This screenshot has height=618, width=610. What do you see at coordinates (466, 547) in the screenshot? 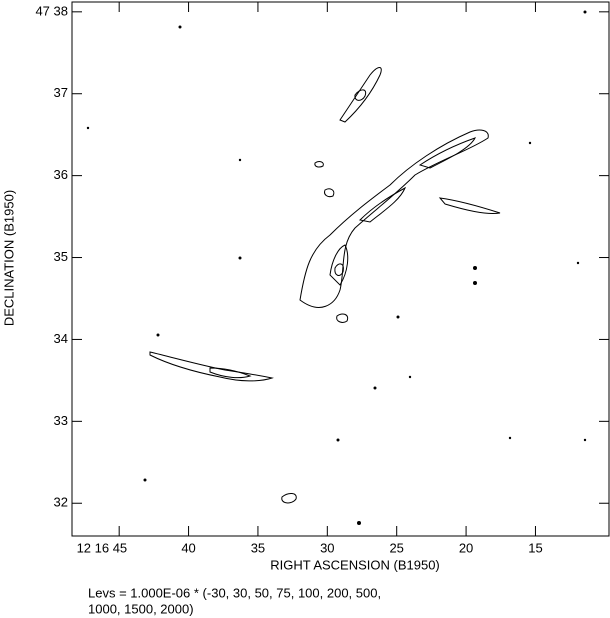
I see `x-tick-label: 20` at bounding box center [466, 547].